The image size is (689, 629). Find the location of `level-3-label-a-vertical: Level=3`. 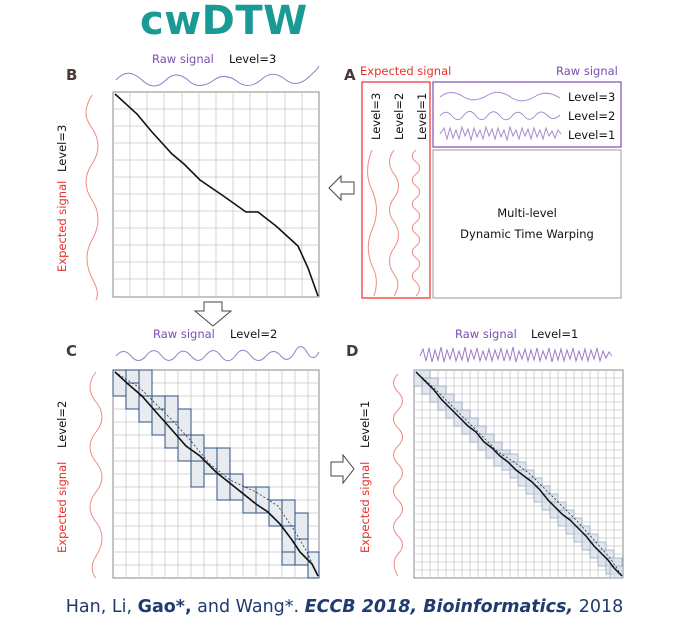

level-3-label-a-vertical: Level=3 is located at coordinates (376, 116).